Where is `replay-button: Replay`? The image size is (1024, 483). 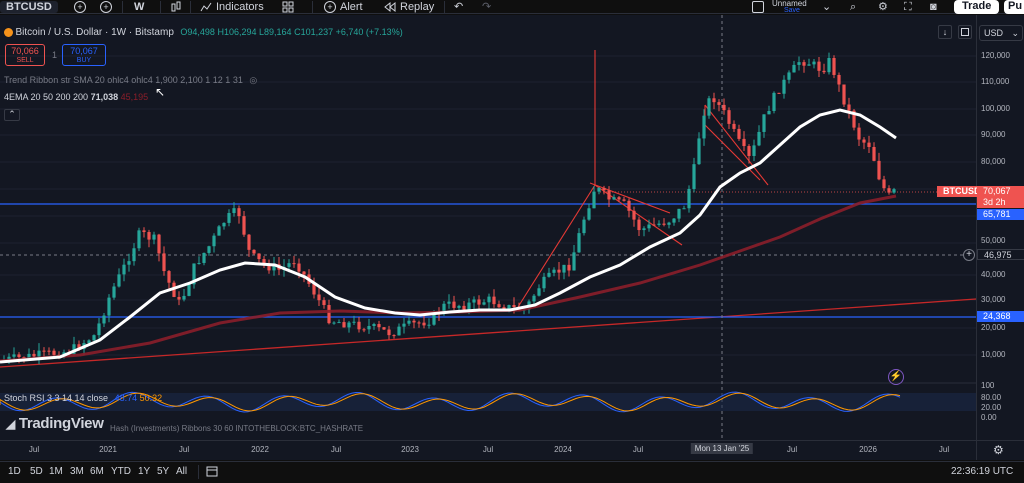 replay-button: Replay is located at coordinates (409, 7).